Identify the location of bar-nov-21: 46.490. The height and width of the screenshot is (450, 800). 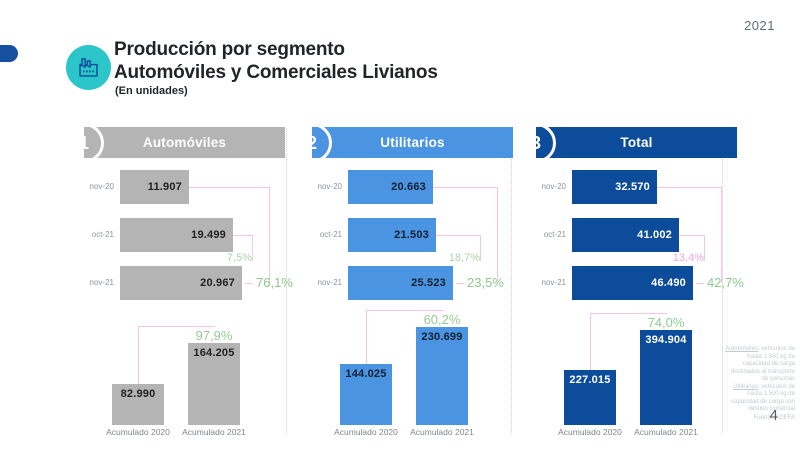
(632, 283).